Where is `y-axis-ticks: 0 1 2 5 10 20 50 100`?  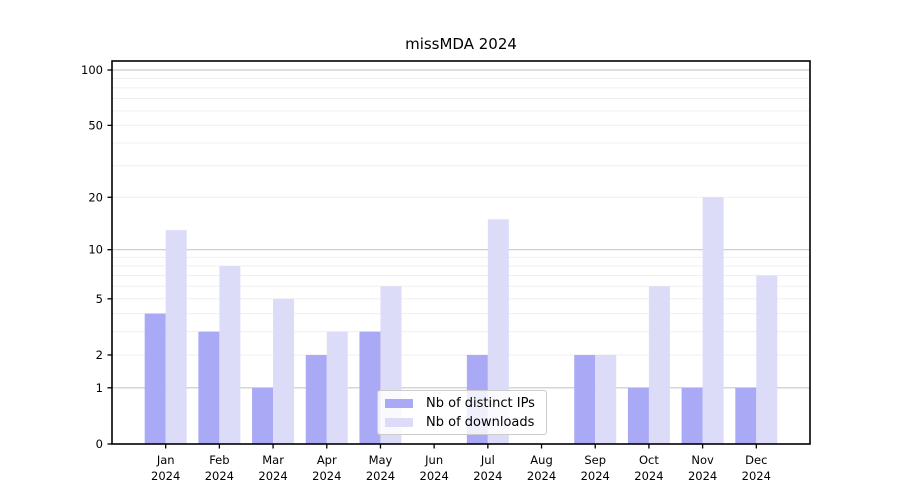 y-axis-ticks: 0 1 2 5 10 20 50 100 is located at coordinates (96, 257).